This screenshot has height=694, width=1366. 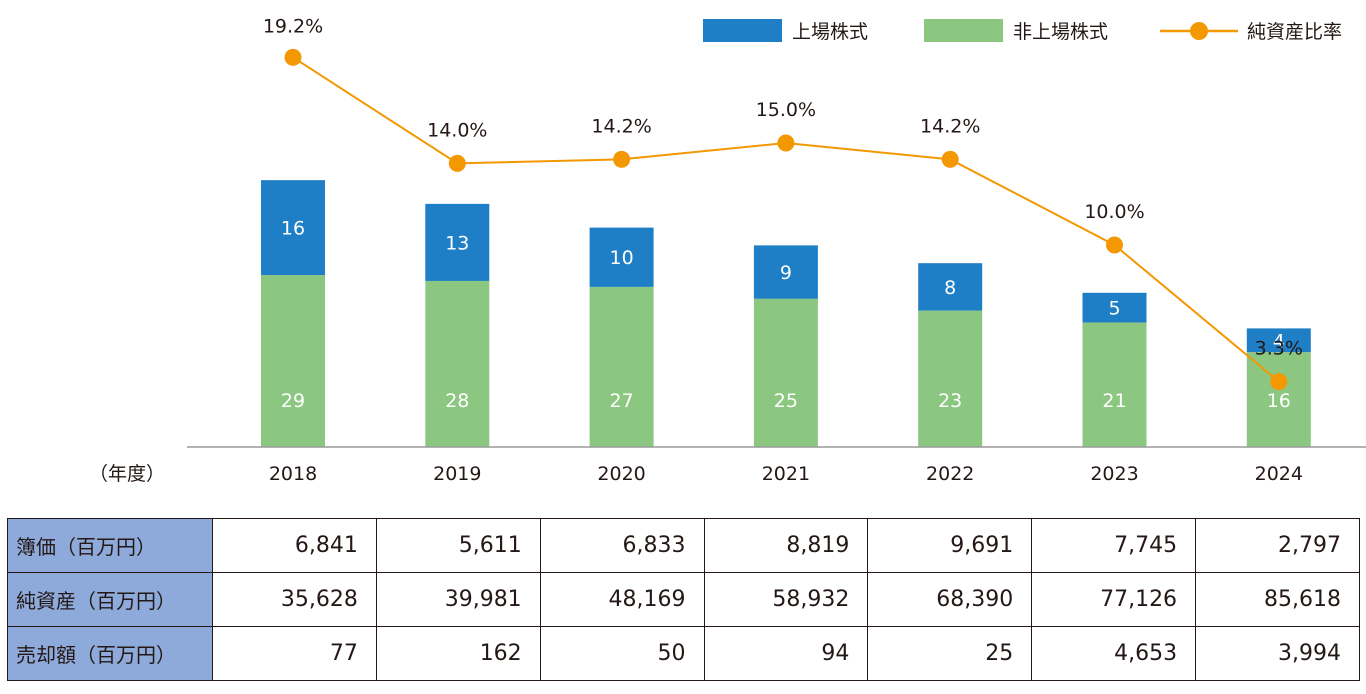 What do you see at coordinates (1277, 653) in the screenshot?
I see `table-cell: 3,994` at bounding box center [1277, 653].